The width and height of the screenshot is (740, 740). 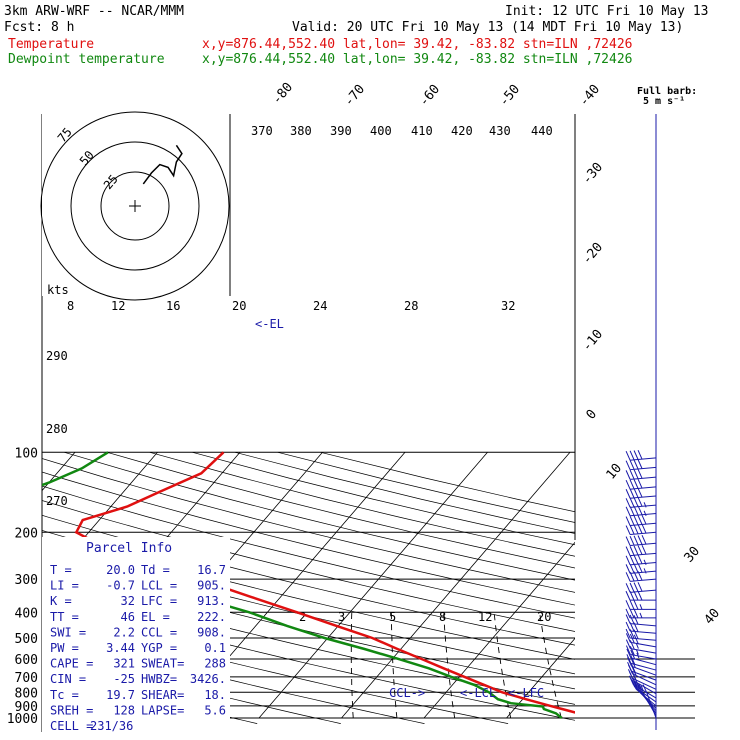 I want to click on parcel-value: 905., so click(x=211, y=586).